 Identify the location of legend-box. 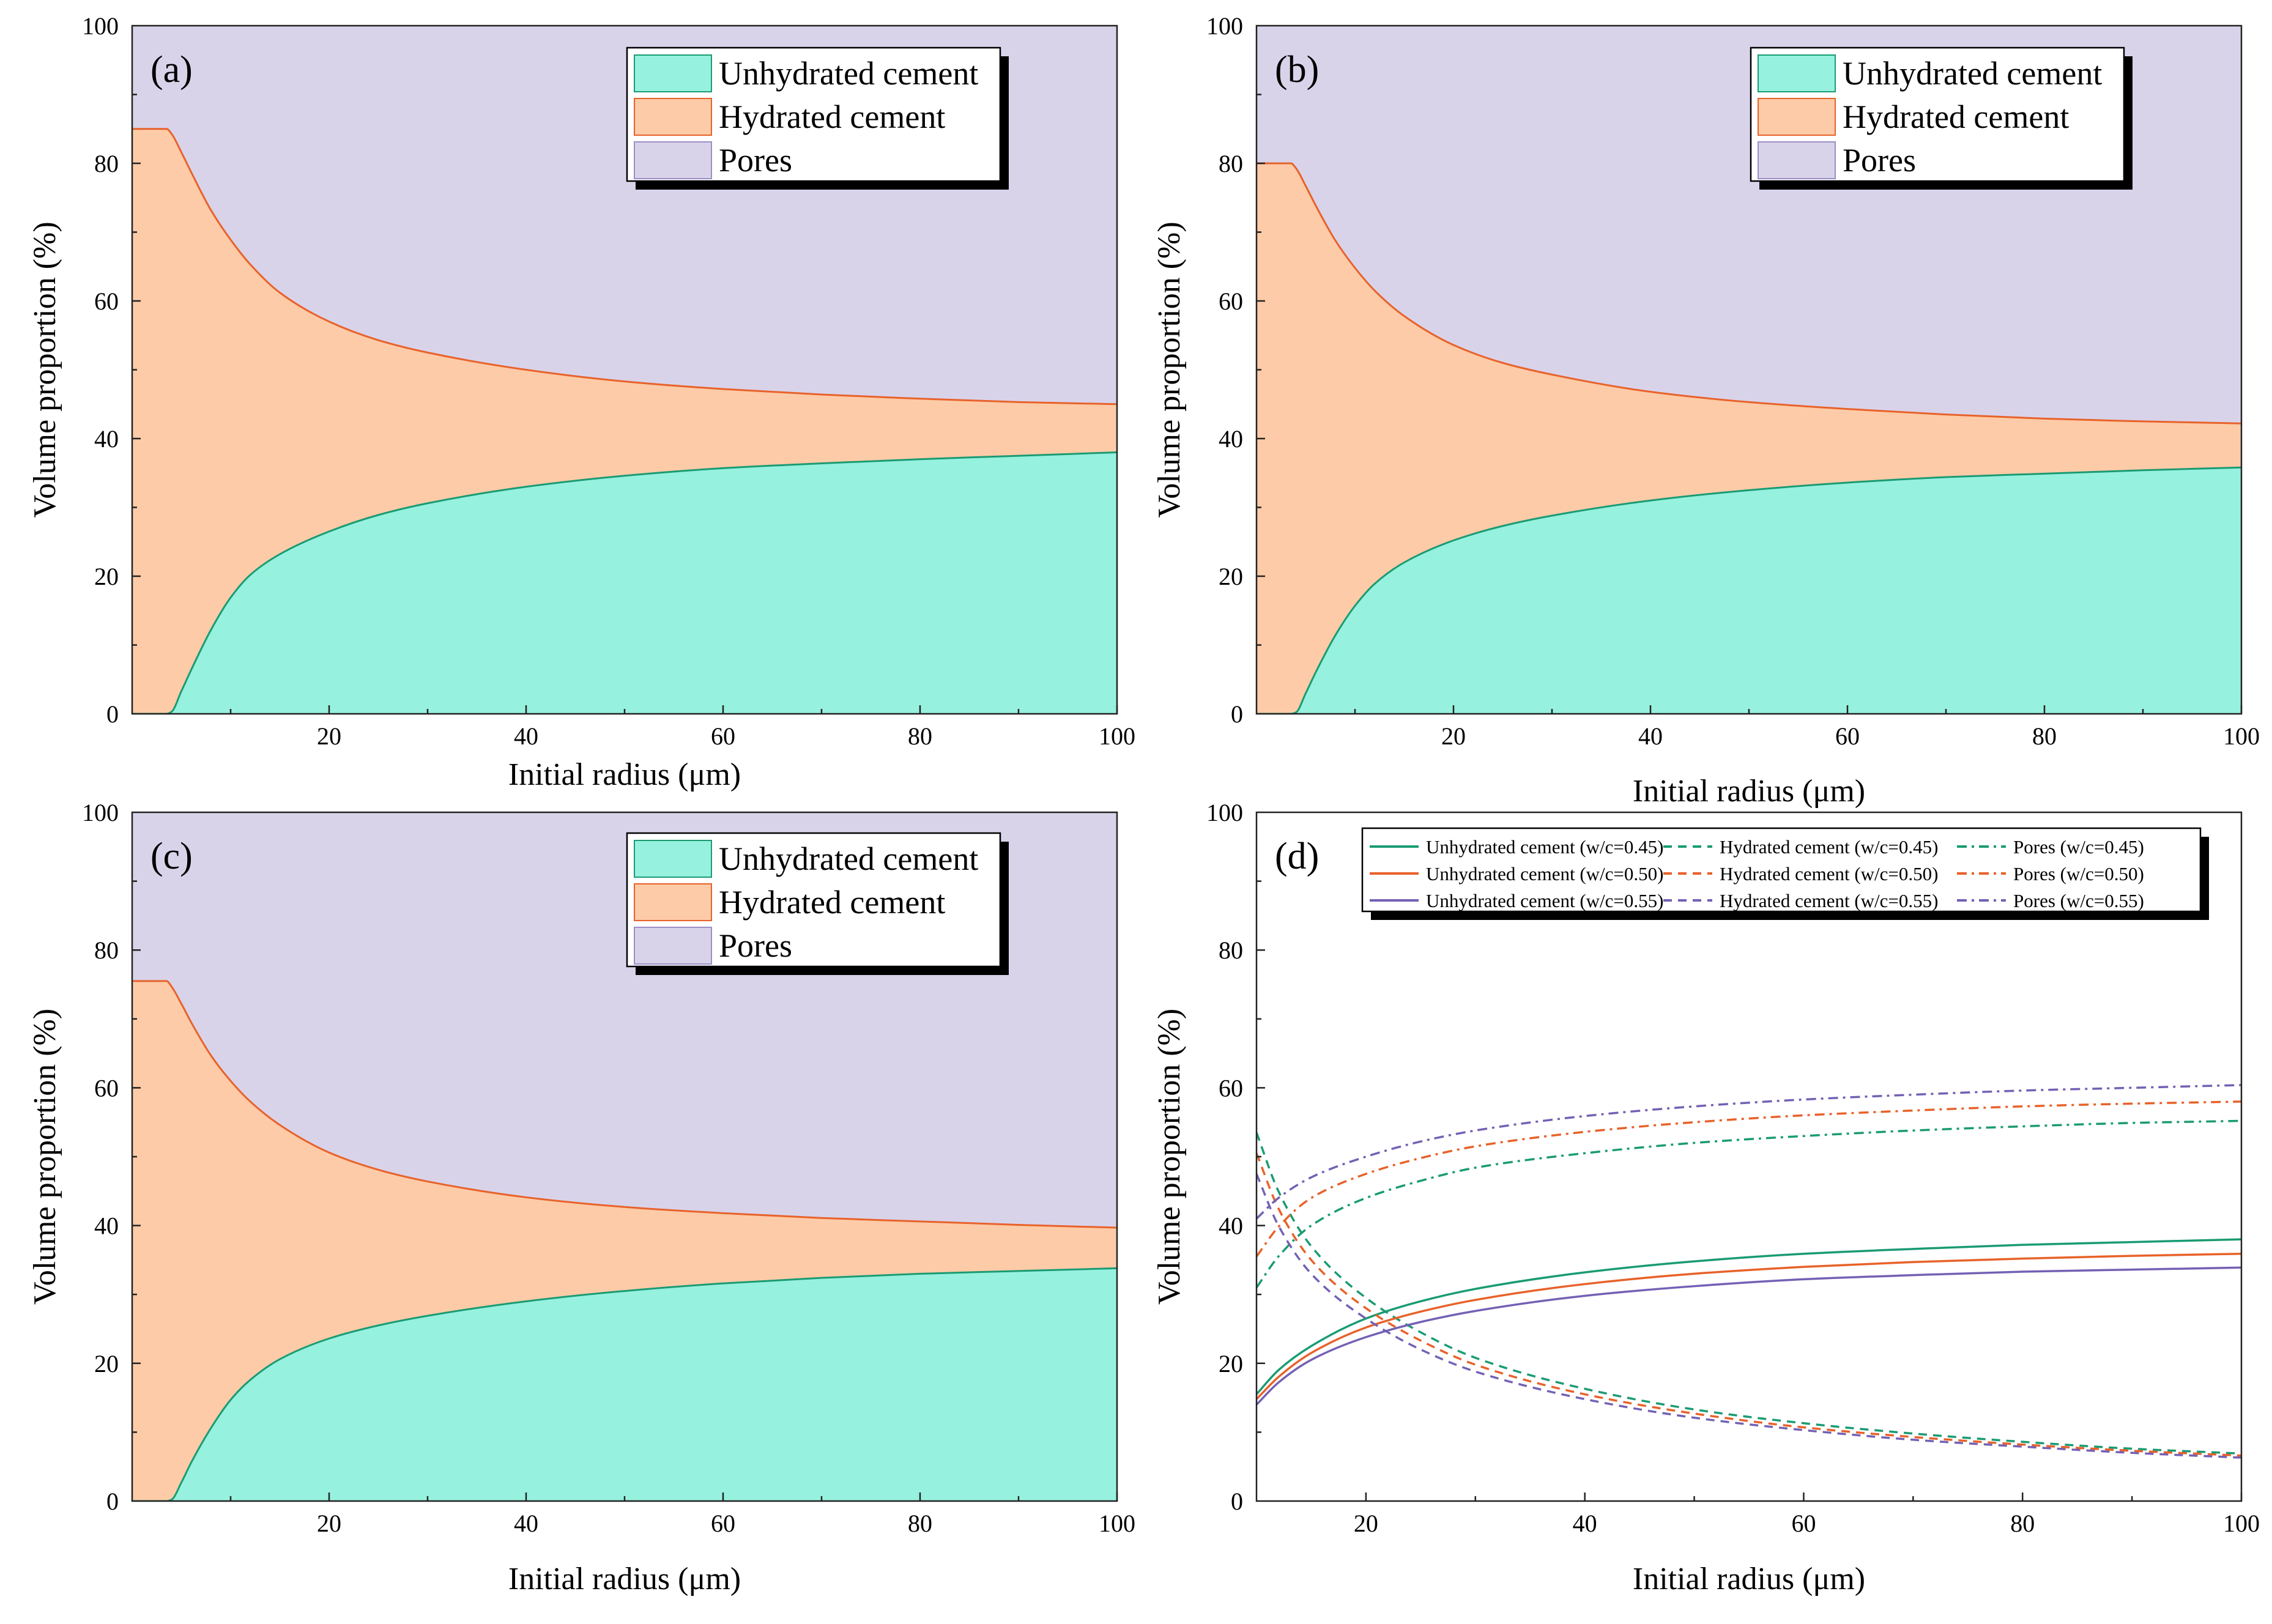
(1781, 870).